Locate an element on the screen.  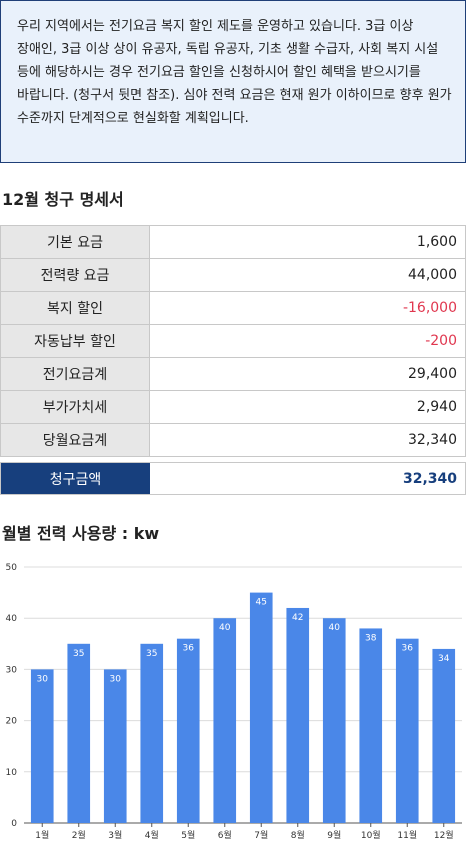
x-tick-label: 12월 is located at coordinates (444, 835).